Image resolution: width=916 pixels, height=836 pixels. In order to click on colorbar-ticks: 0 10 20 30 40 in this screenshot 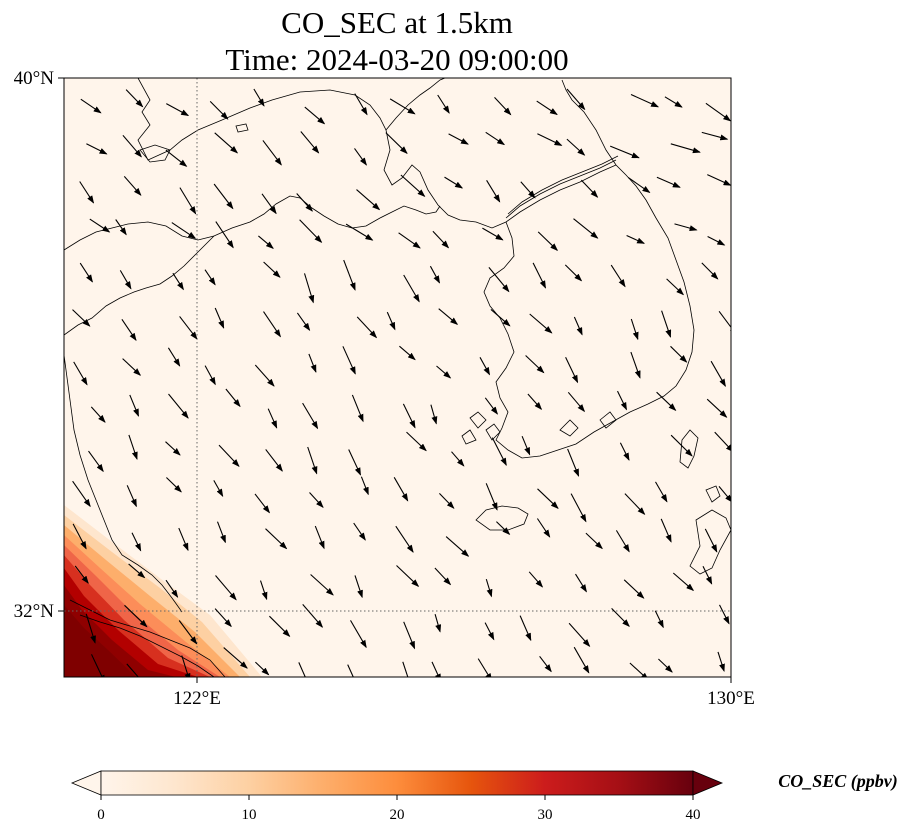, I will do `click(399, 809)`.